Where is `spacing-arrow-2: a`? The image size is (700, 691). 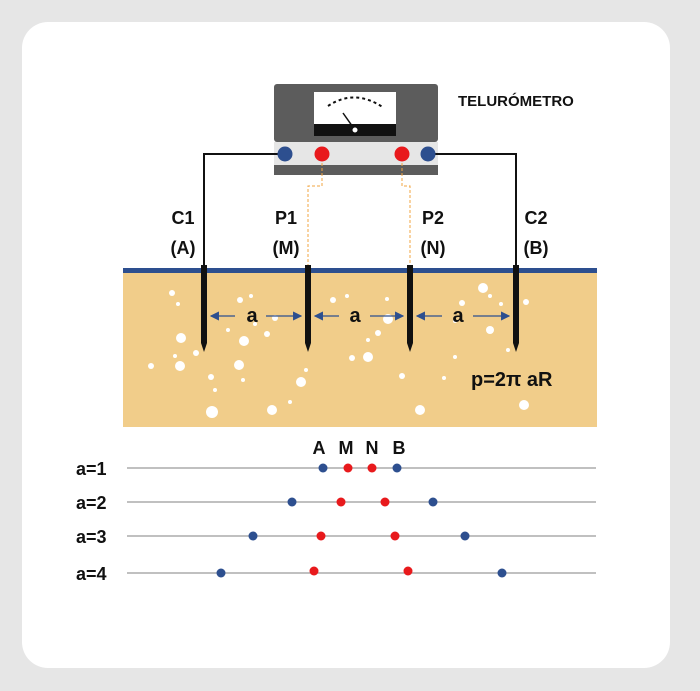 spacing-arrow-2: a is located at coordinates (359, 316).